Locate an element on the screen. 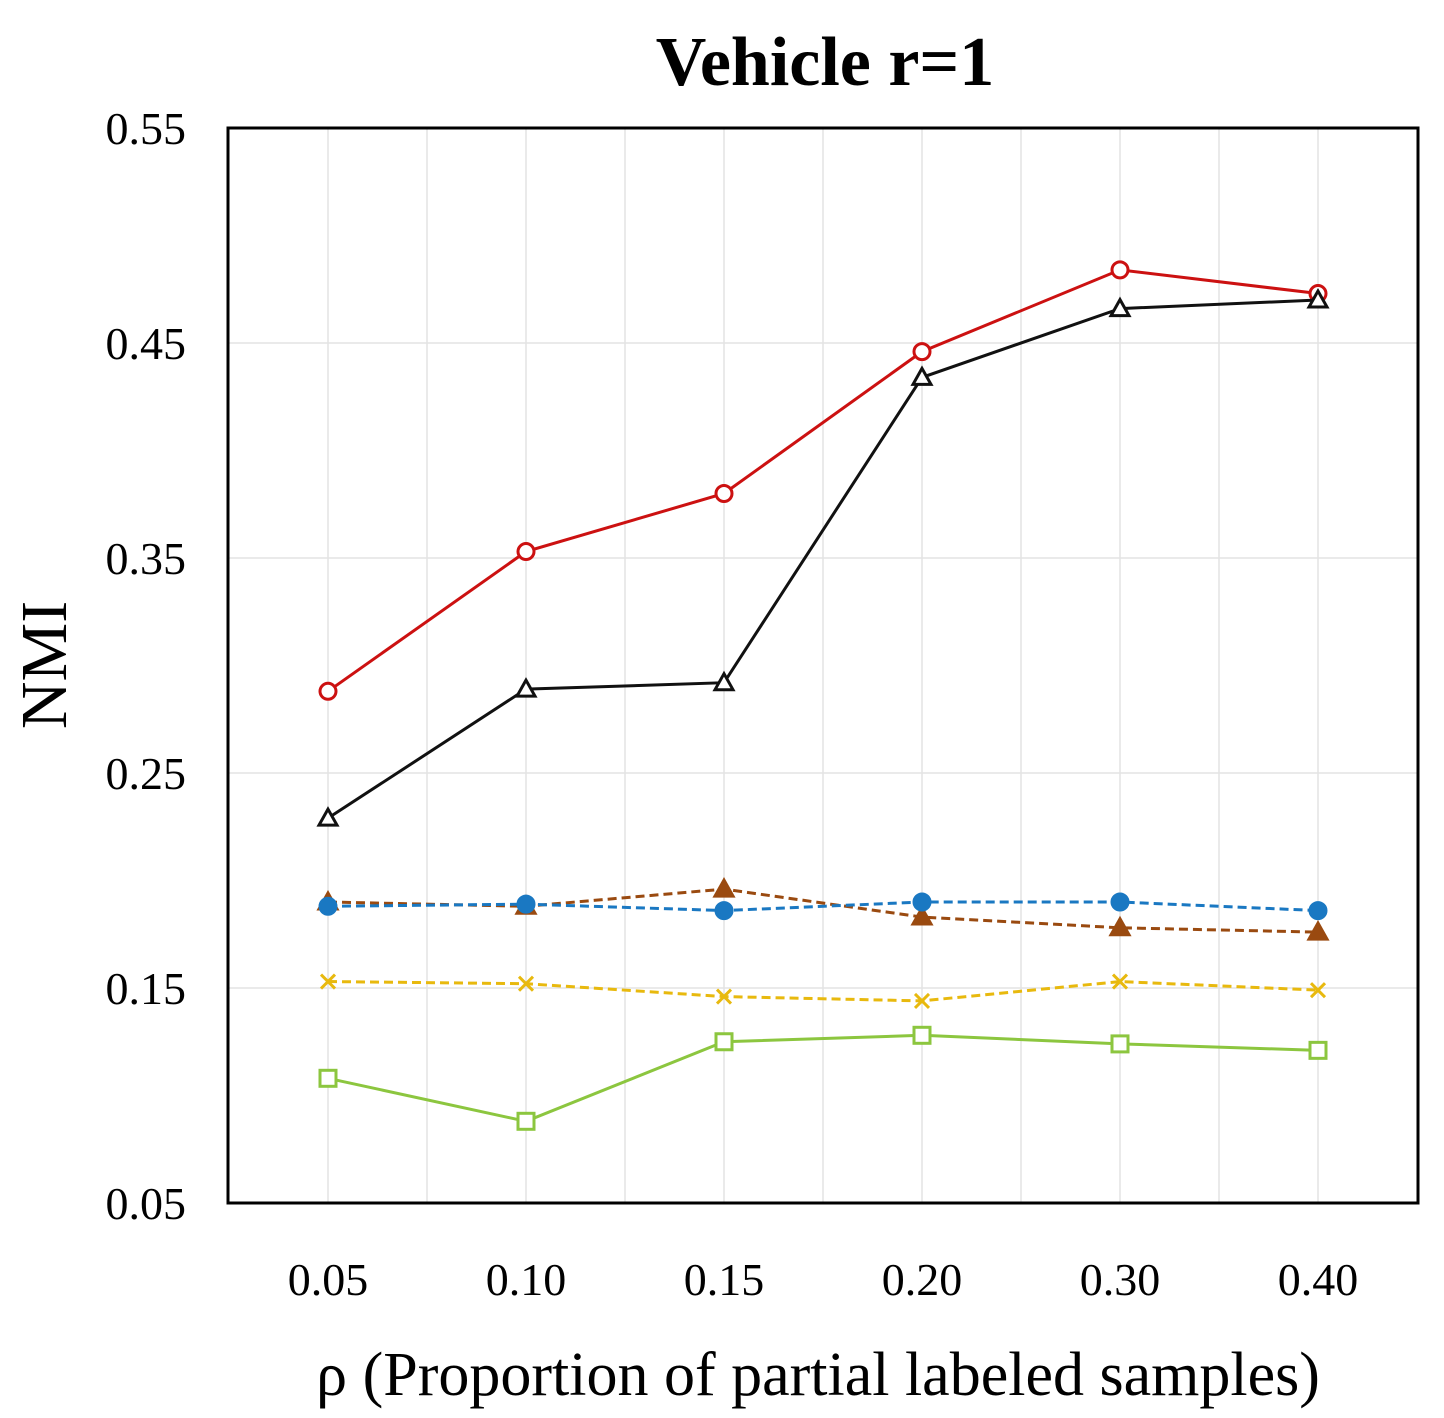 Image resolution: width=1444 pixels, height=1418 pixels. x-tick-label: 0.40 is located at coordinates (1318, 1279).